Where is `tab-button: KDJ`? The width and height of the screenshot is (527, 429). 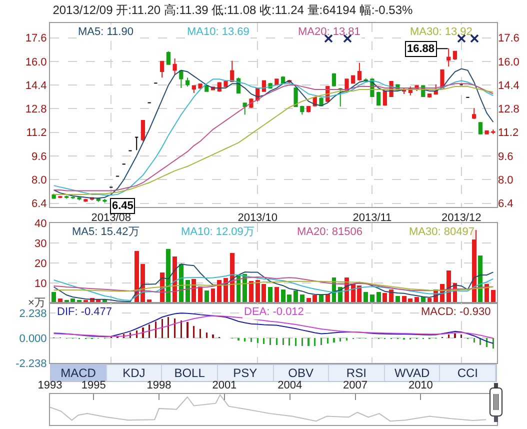
tab-button: KDJ is located at coordinates (134, 373).